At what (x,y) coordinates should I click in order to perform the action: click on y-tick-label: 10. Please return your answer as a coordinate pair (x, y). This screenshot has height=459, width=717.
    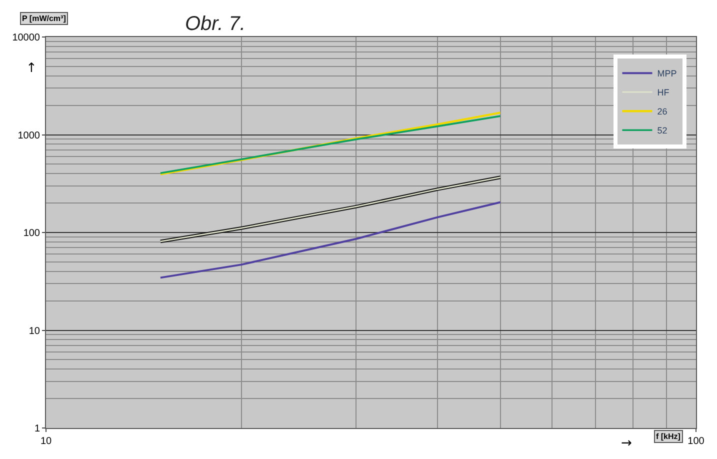
    Looking at the image, I should click on (34, 331).